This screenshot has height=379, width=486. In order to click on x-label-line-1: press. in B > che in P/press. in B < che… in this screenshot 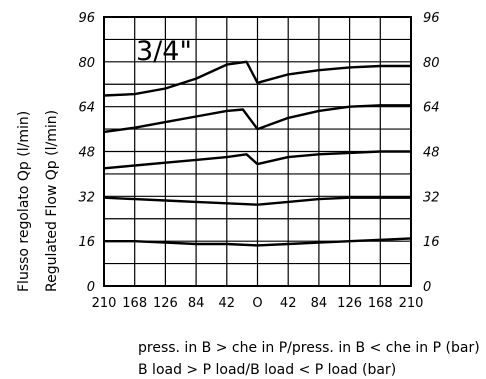, I will do `click(309, 348)`.